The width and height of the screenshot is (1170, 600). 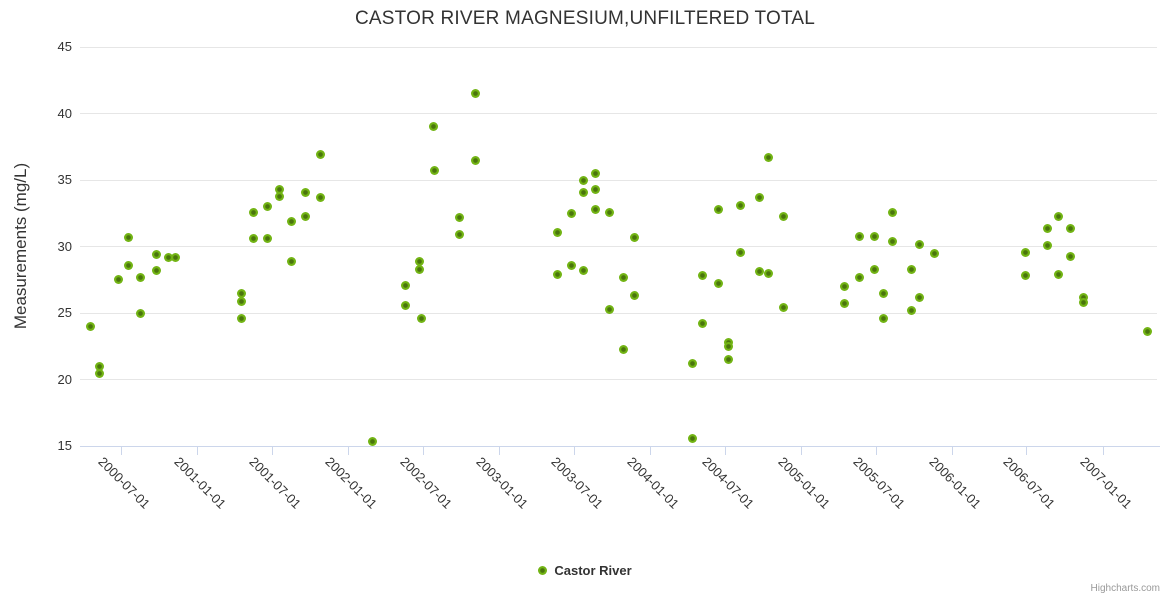 What do you see at coordinates (585, 570) in the screenshot?
I see `legend-item: Castor River` at bounding box center [585, 570].